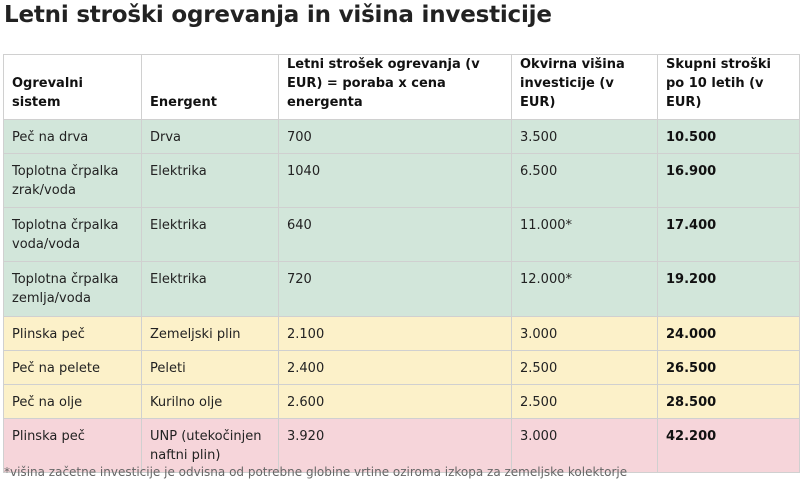 The height and width of the screenshot is (483, 800). I want to click on header-heating-system: Ogrevalni sistem, so click(72, 87).